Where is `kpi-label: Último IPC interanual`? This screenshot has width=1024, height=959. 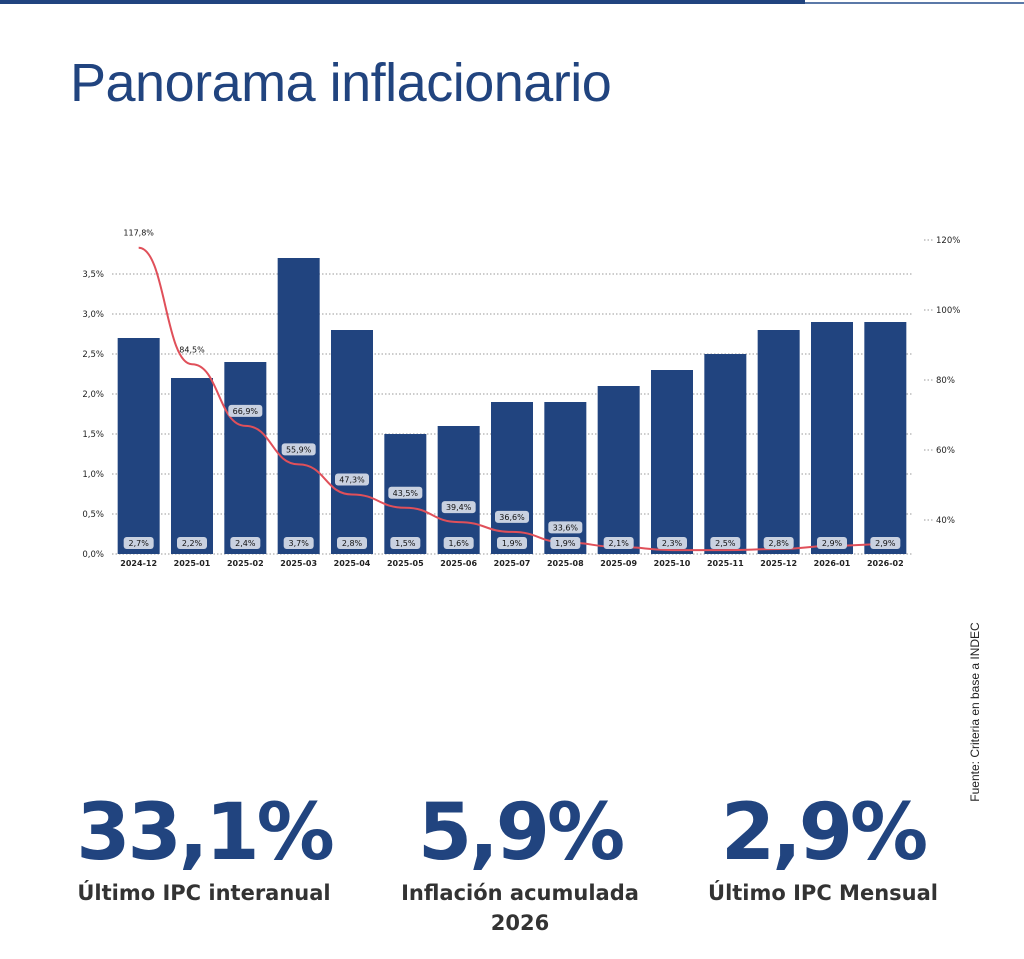 kpi-label: Último IPC interanual is located at coordinates (204, 893).